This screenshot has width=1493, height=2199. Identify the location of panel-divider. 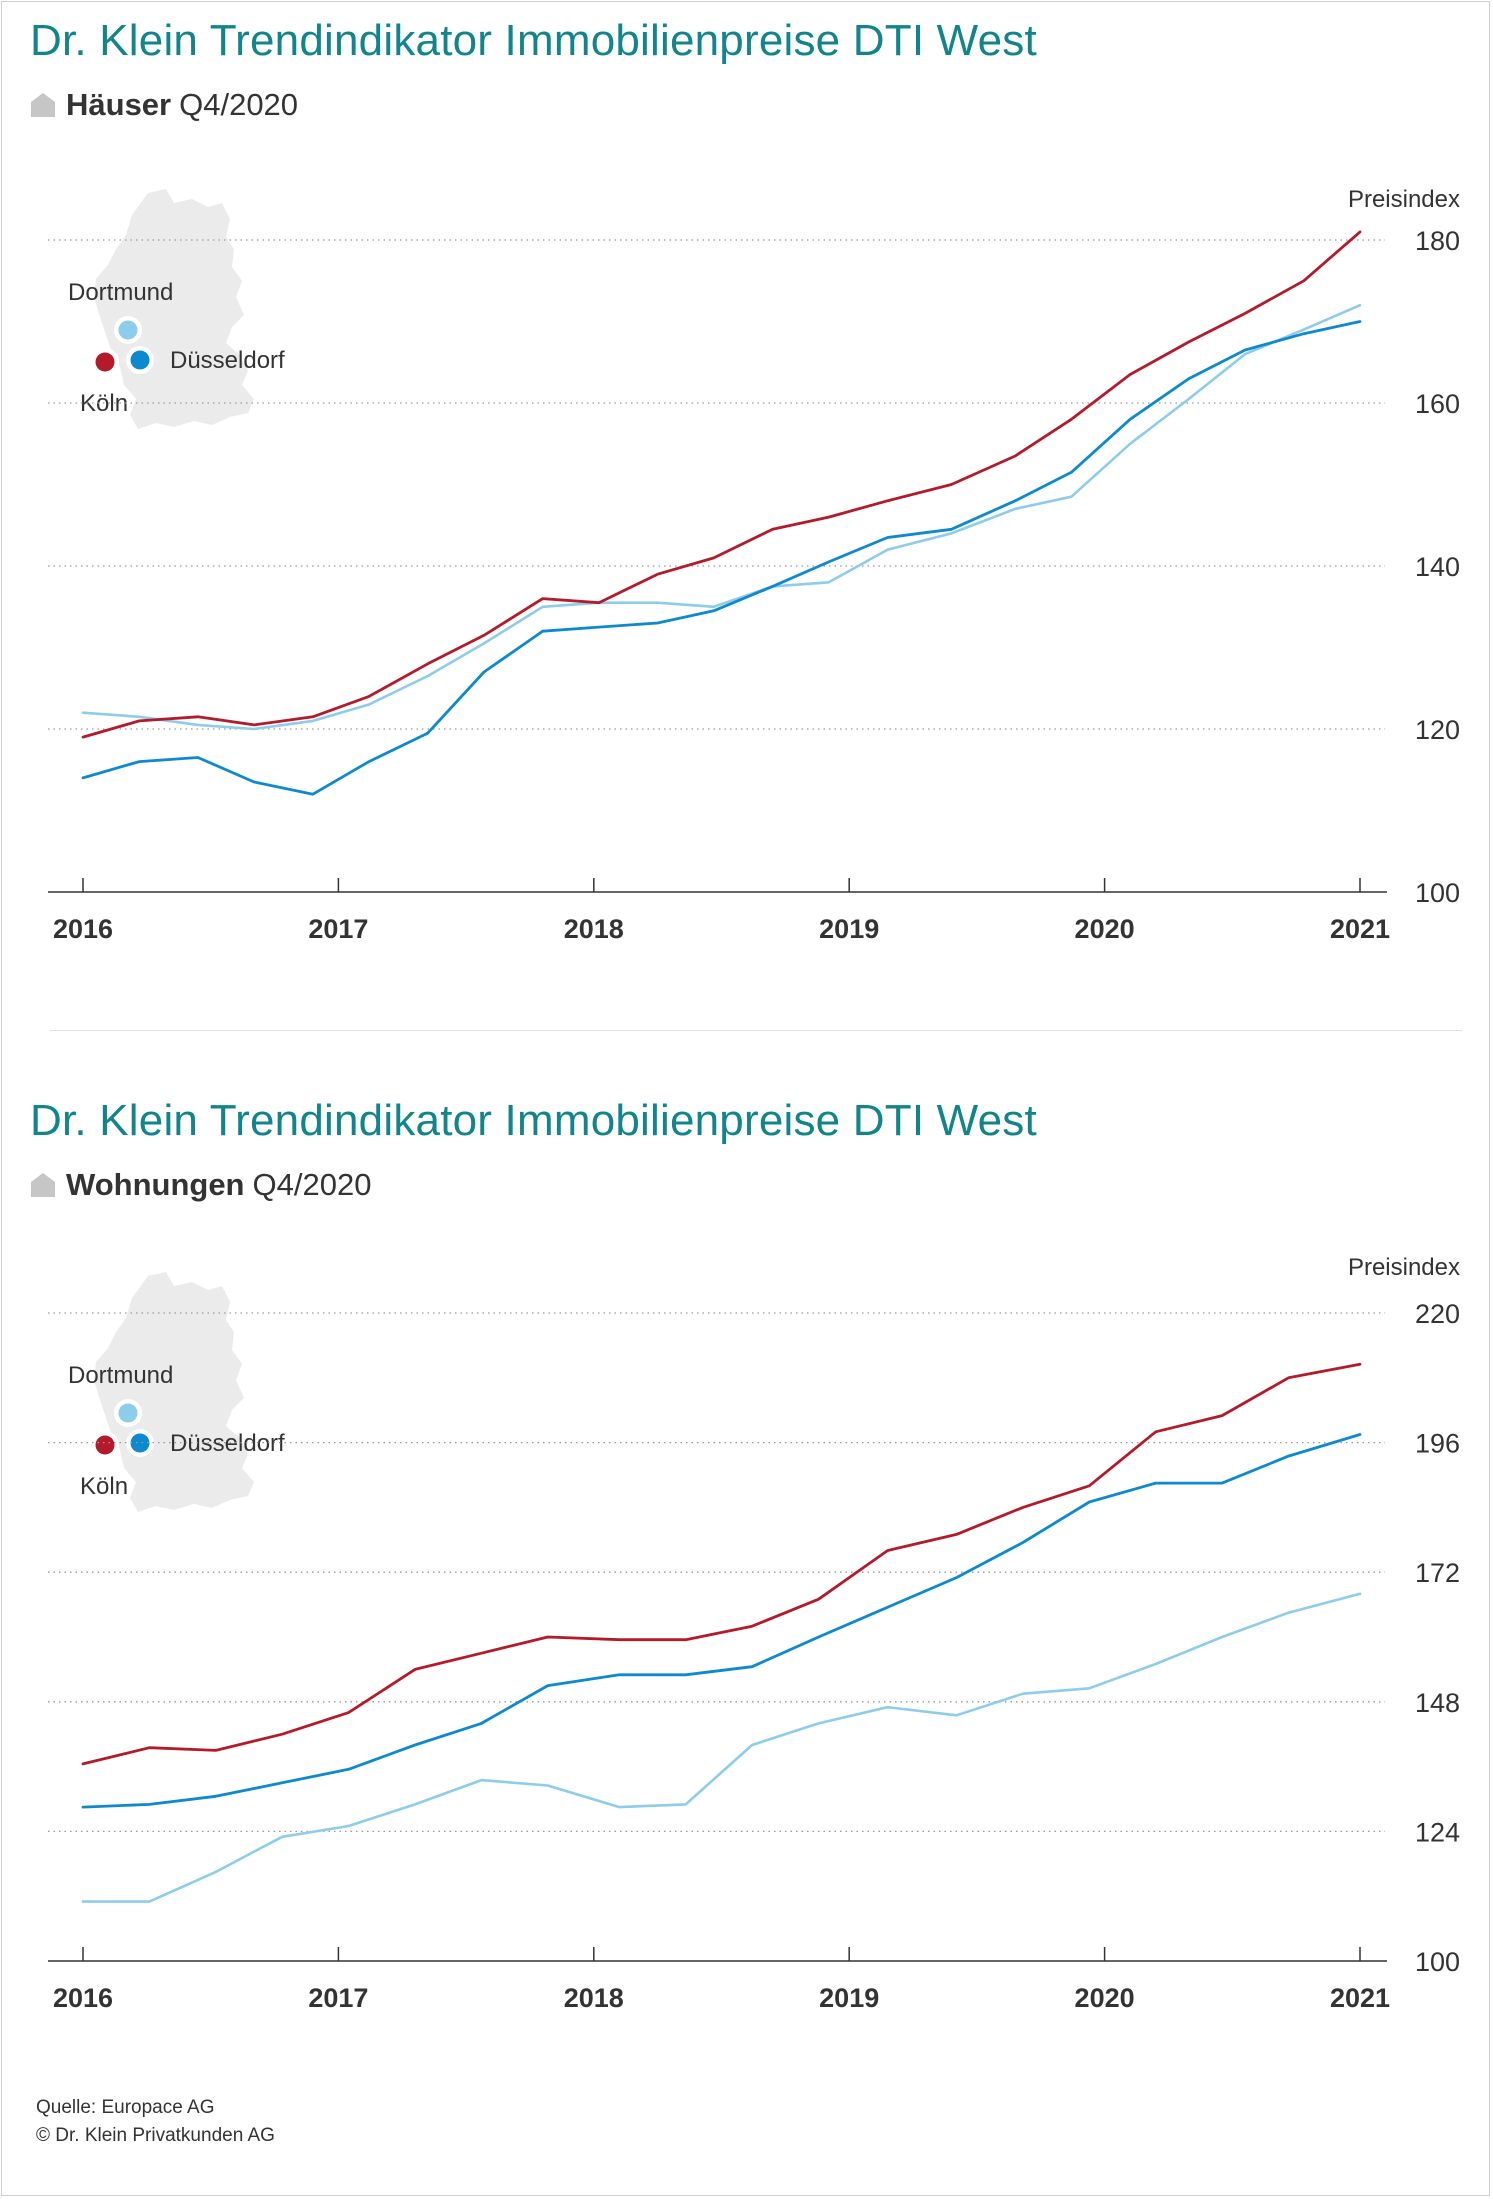
(756, 1030).